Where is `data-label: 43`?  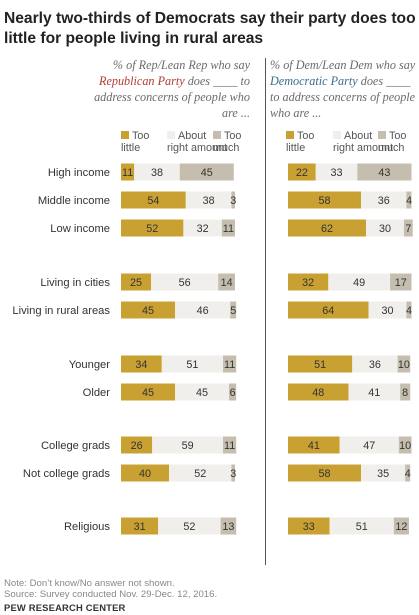
data-label: 43 is located at coordinates (384, 173).